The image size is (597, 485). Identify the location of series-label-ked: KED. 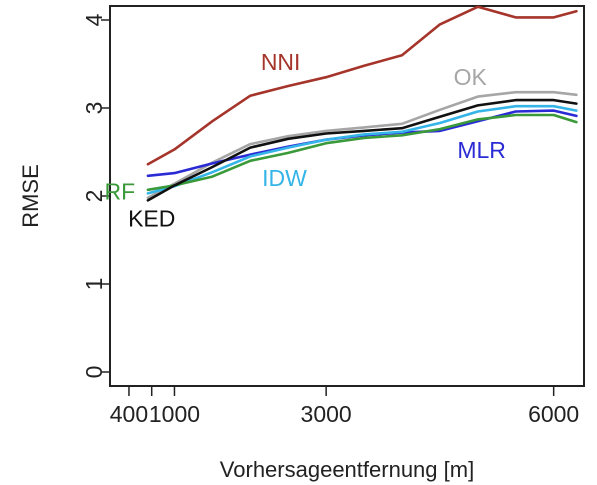
(151, 219).